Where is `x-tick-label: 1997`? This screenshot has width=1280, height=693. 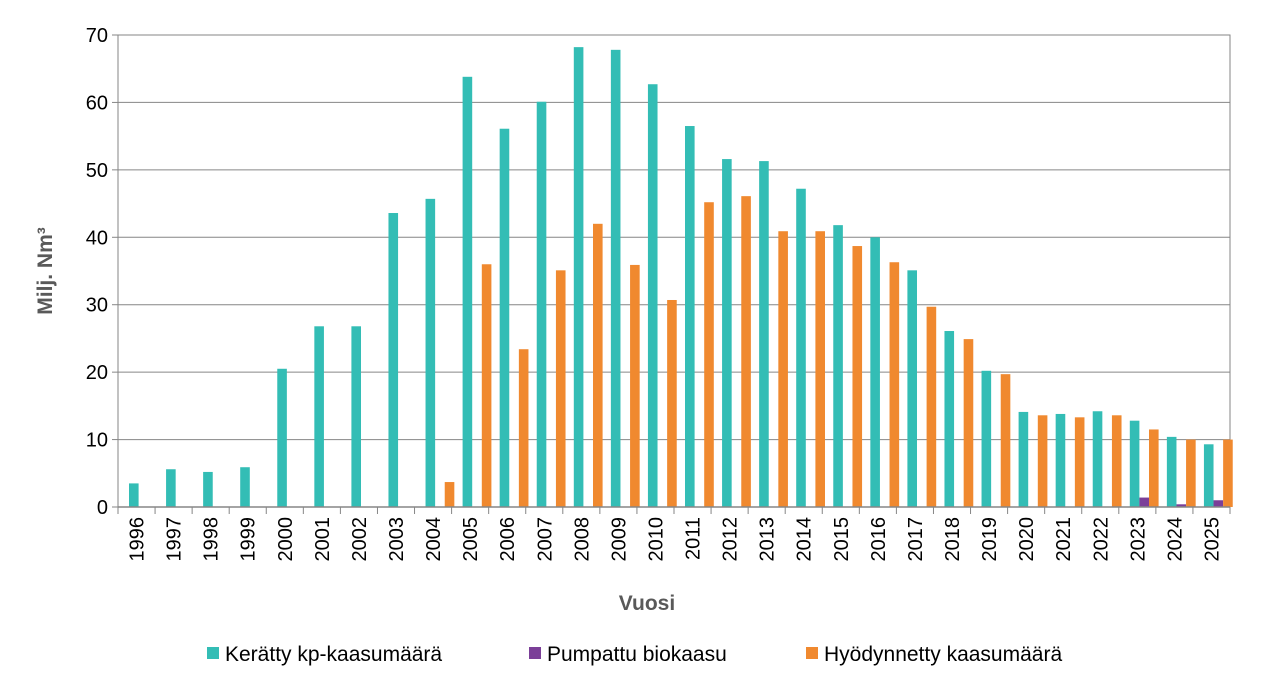 x-tick-label: 1997 is located at coordinates (175, 539).